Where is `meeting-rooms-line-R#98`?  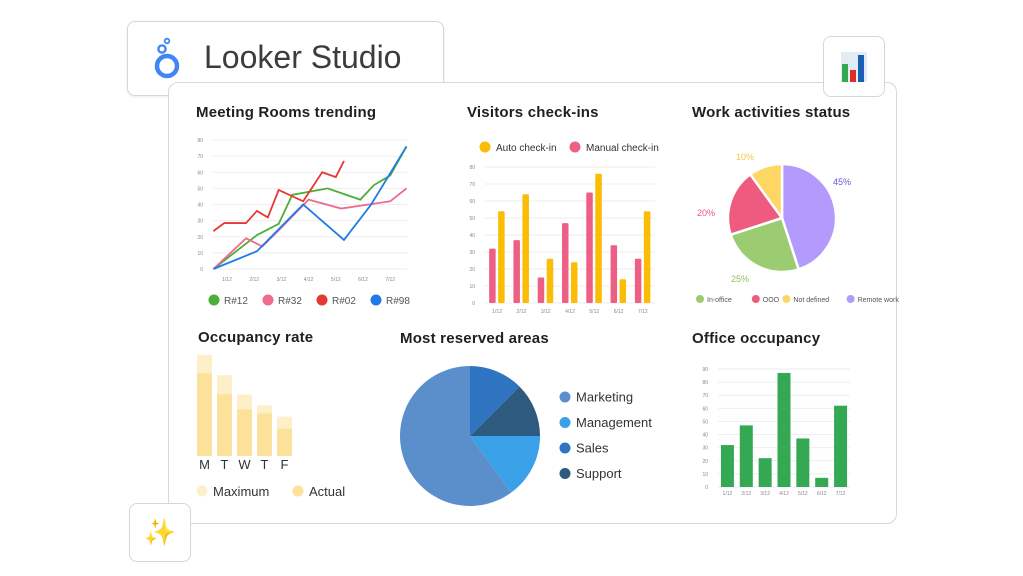 meeting-rooms-line-R#98 is located at coordinates (310, 207).